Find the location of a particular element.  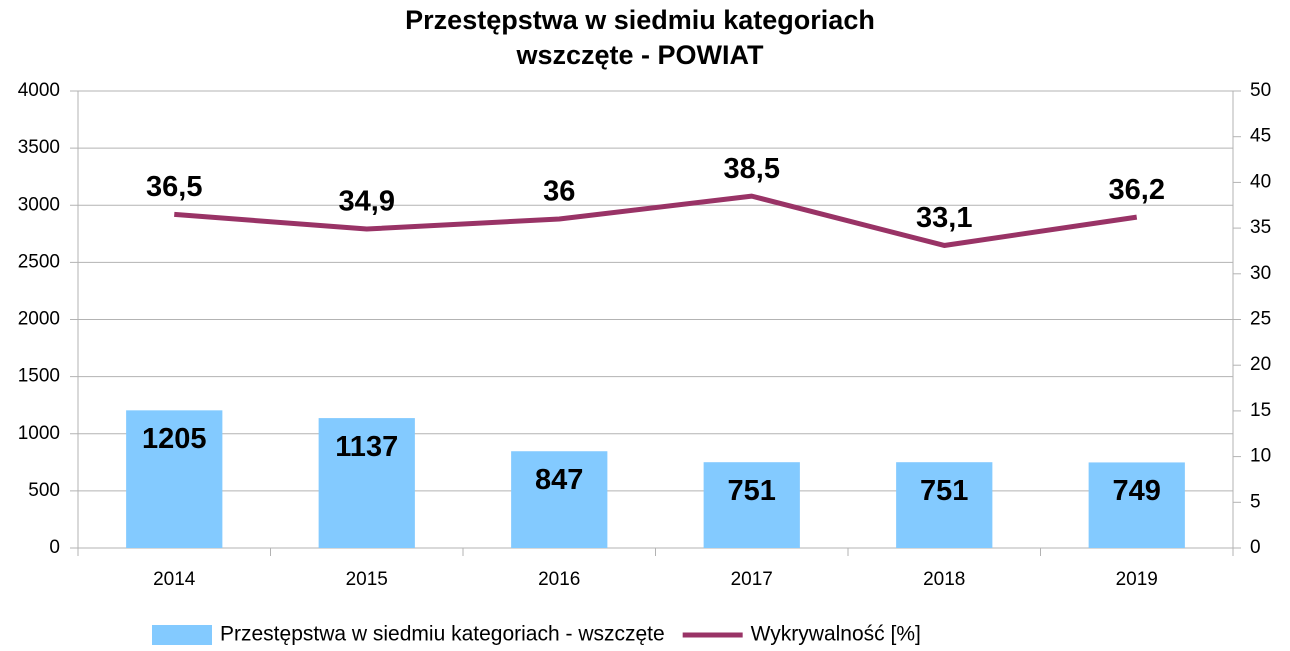

x-tick-label: 2016 is located at coordinates (559, 579).